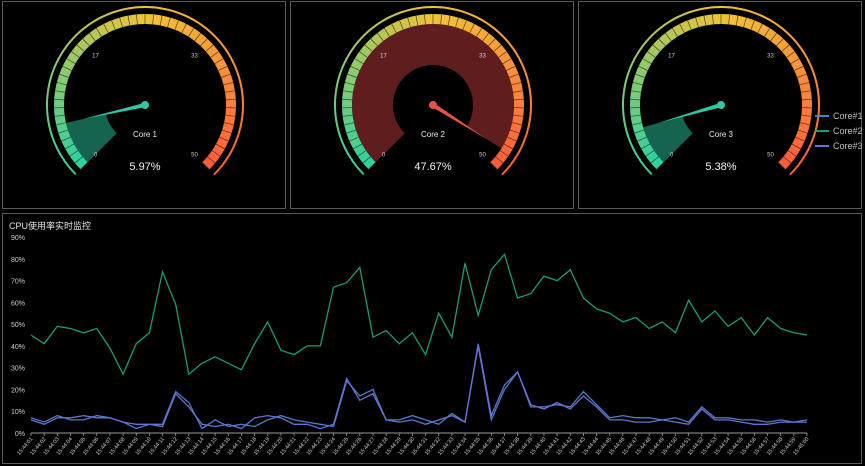  I want to click on legend-item-core3: Core#3, so click(839, 145).